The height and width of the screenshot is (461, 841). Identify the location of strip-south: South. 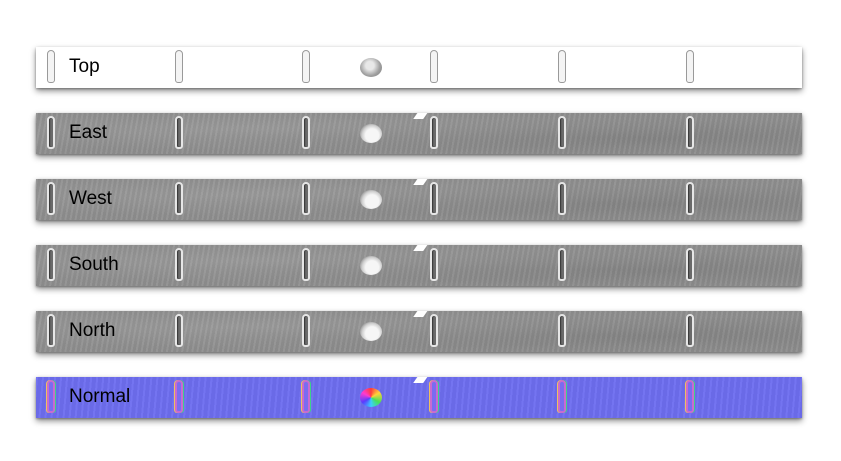
(419, 265).